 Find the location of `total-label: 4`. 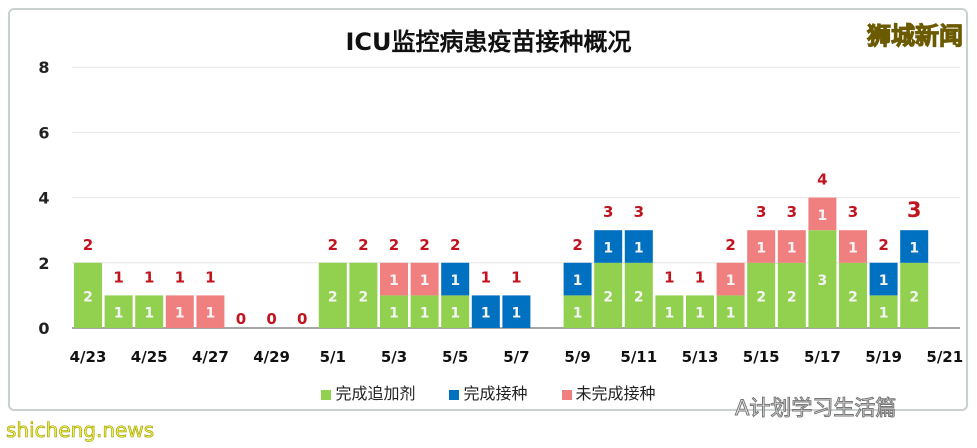

total-label: 4 is located at coordinates (822, 180).